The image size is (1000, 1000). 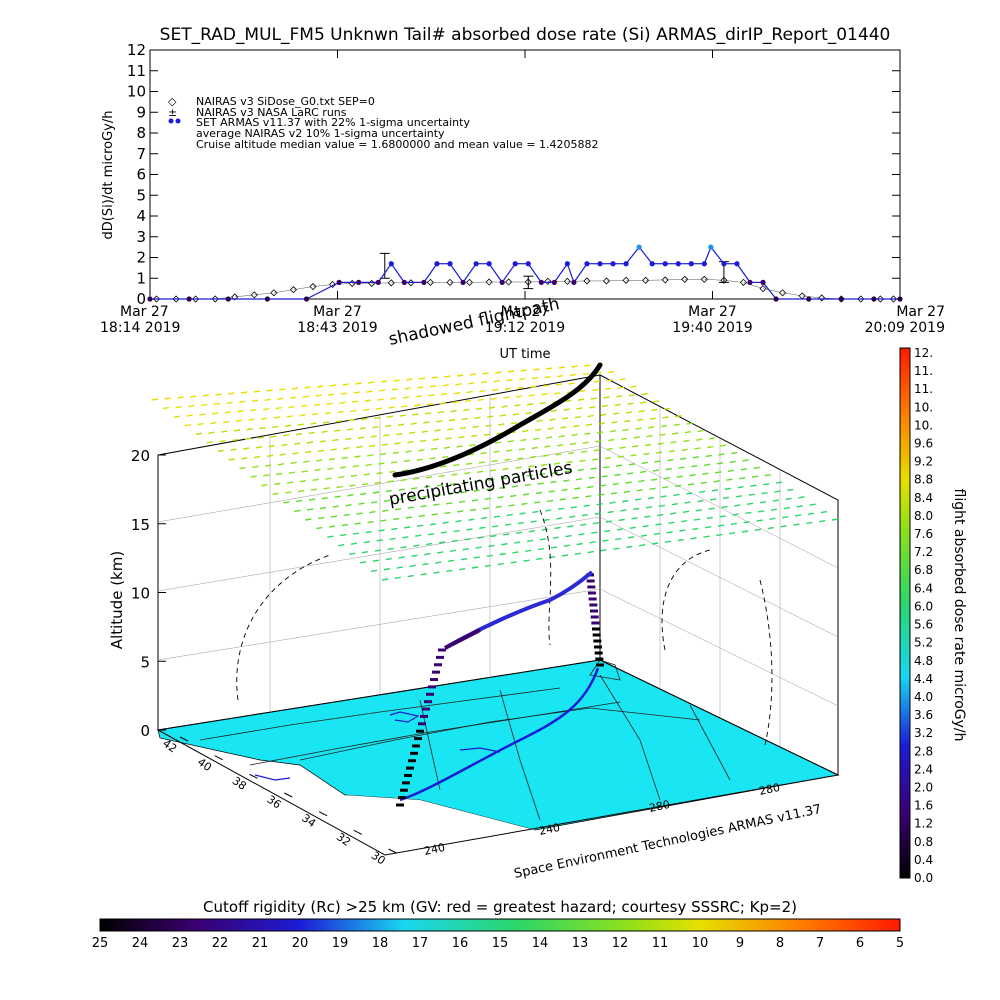 I want to click on z-tick-label: 15, so click(x=140, y=525).